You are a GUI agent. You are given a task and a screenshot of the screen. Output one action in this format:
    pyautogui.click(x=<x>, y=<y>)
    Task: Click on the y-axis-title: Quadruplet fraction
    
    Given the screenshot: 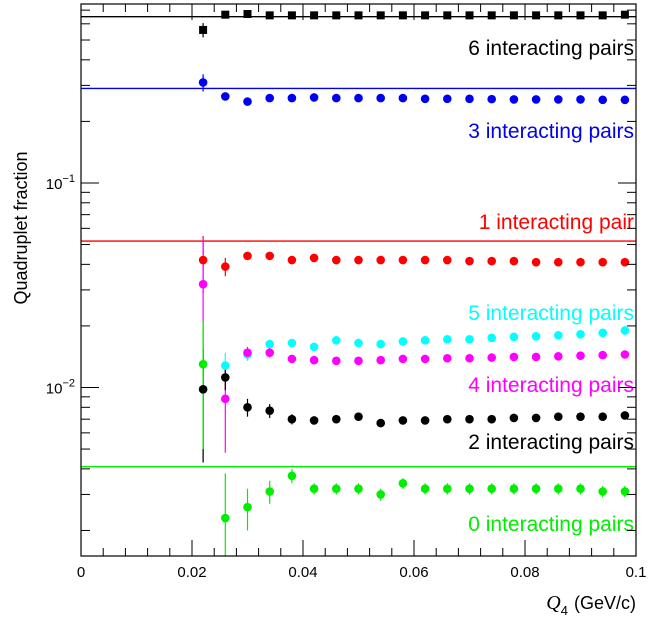 What is the action you would take?
    pyautogui.click(x=21, y=227)
    